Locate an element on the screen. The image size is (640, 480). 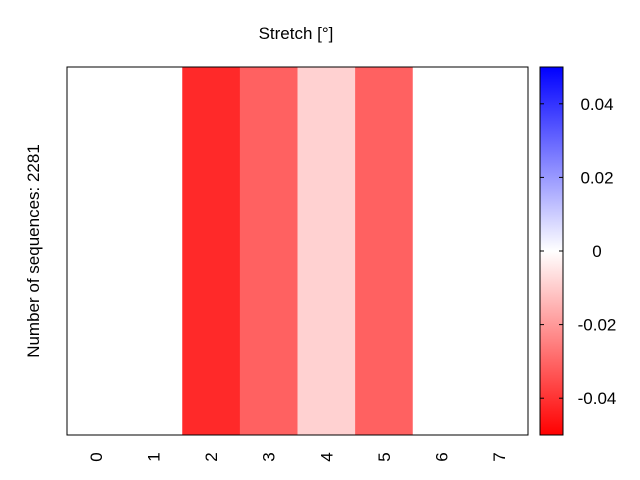
colorbar-tick-label: -0.04 is located at coordinates (597, 398).